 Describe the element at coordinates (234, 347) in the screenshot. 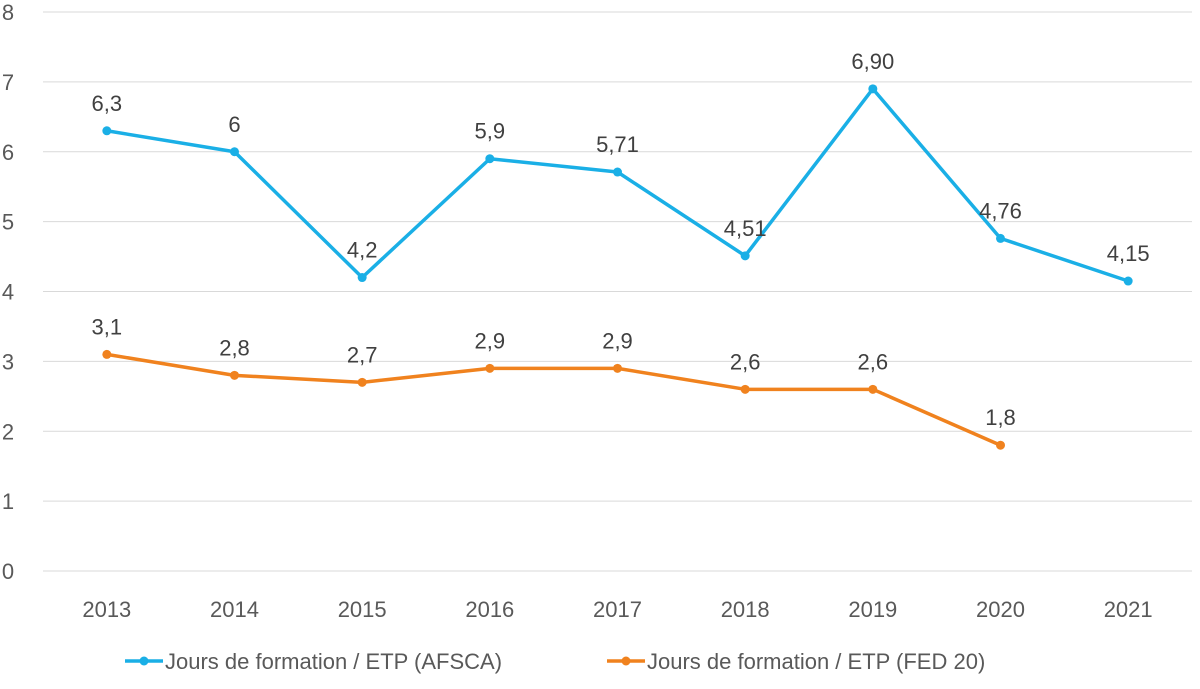

I see `data-label: 2,8` at that location.